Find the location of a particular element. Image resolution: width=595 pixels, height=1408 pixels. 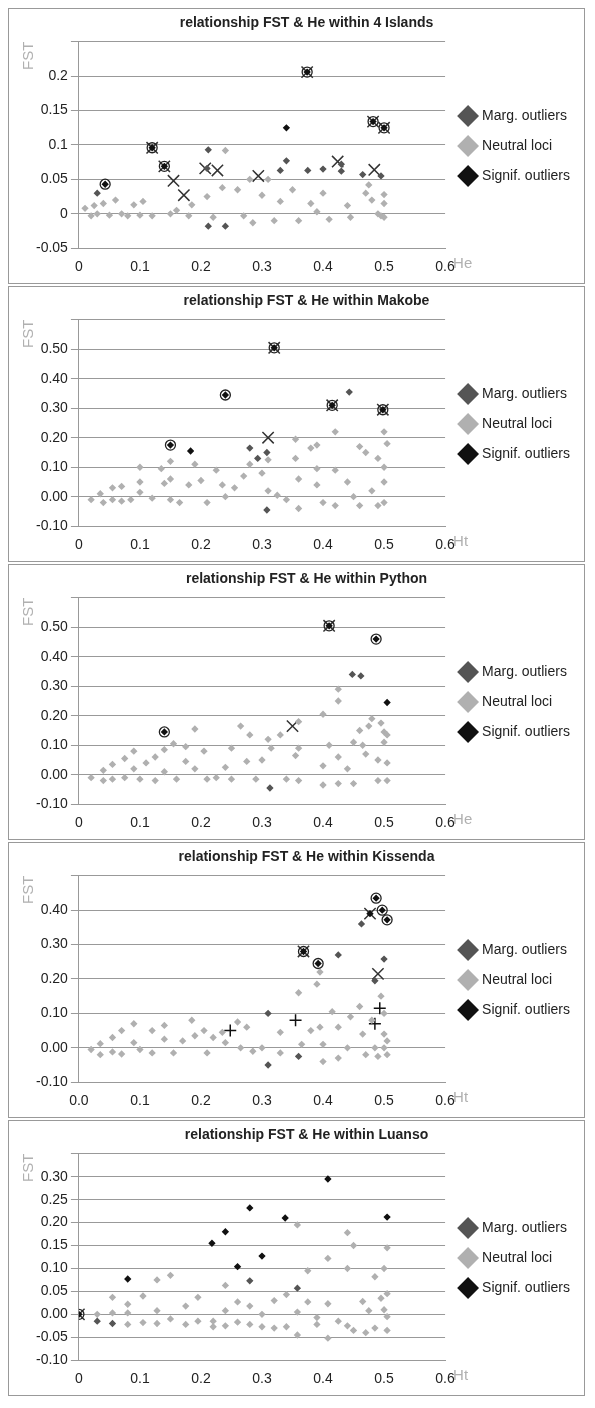

legend-label: Neutral loci is located at coordinates (517, 144).